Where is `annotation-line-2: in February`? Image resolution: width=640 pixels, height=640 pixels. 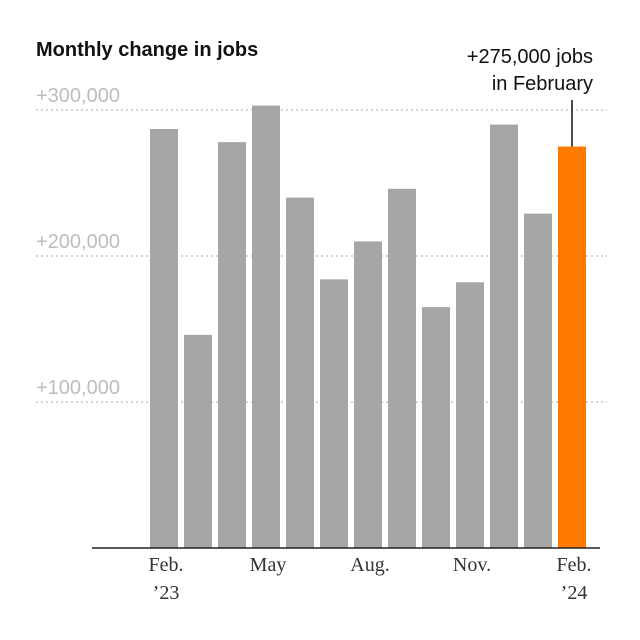 annotation-line-2: in February is located at coordinates (542, 84).